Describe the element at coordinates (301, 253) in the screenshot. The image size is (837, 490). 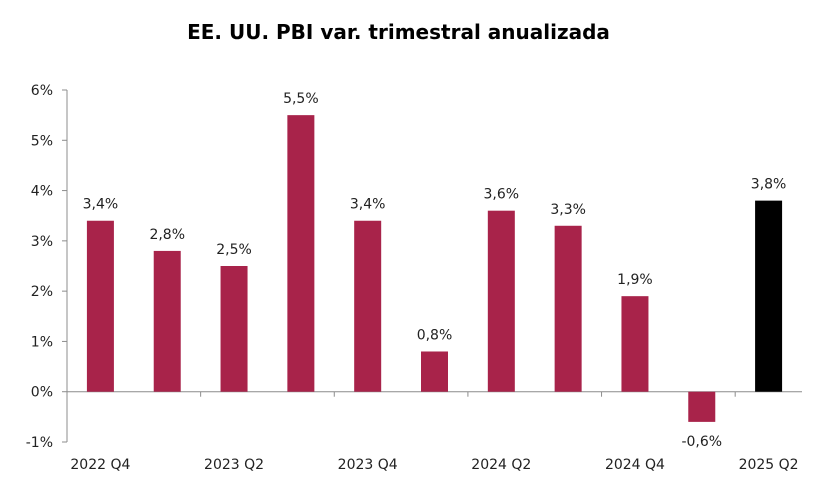
I see `bar-2023-q3` at that location.